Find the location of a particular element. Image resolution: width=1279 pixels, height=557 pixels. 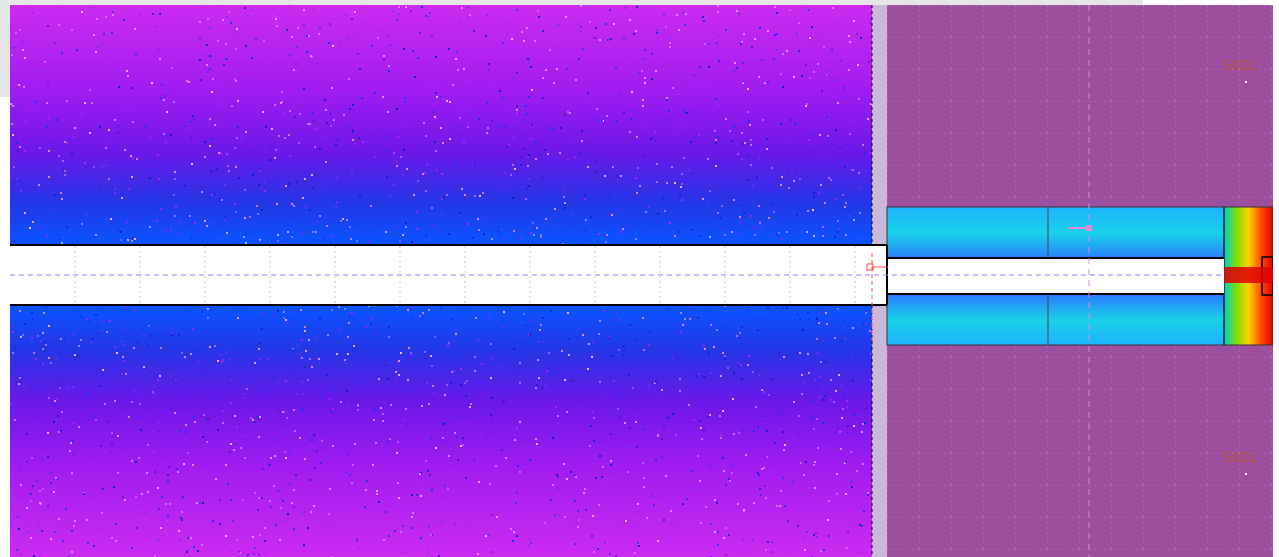

bore-channel is located at coordinates (448, 275).